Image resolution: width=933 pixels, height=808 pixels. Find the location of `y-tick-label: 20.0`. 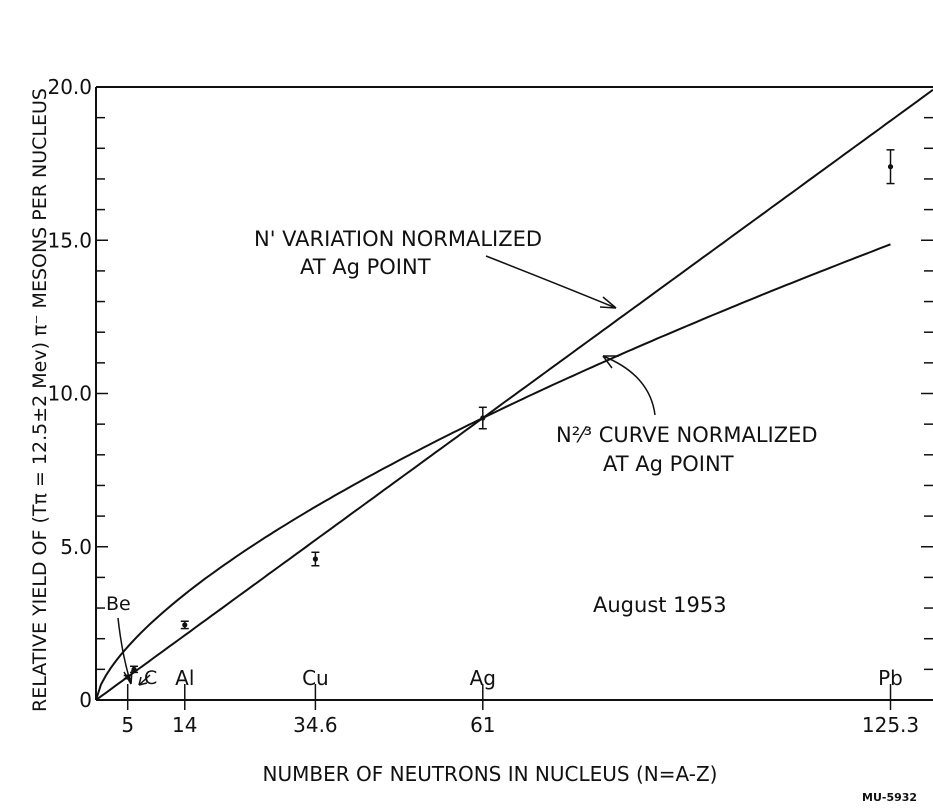

y-tick-label: 20.0 is located at coordinates (69, 87).